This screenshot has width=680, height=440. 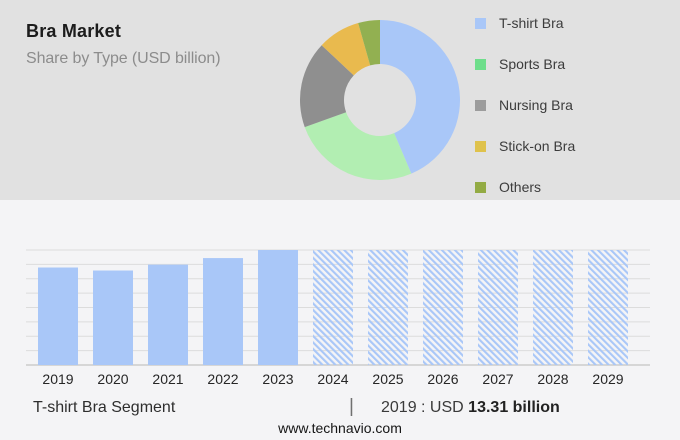 I want to click on year-label-2028: 2028, so click(x=552, y=379).